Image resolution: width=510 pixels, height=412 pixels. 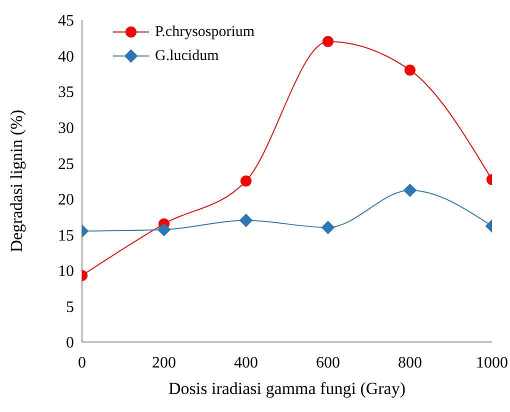 What do you see at coordinates (66, 93) in the screenshot?
I see `y-tick-label: 35` at bounding box center [66, 93].